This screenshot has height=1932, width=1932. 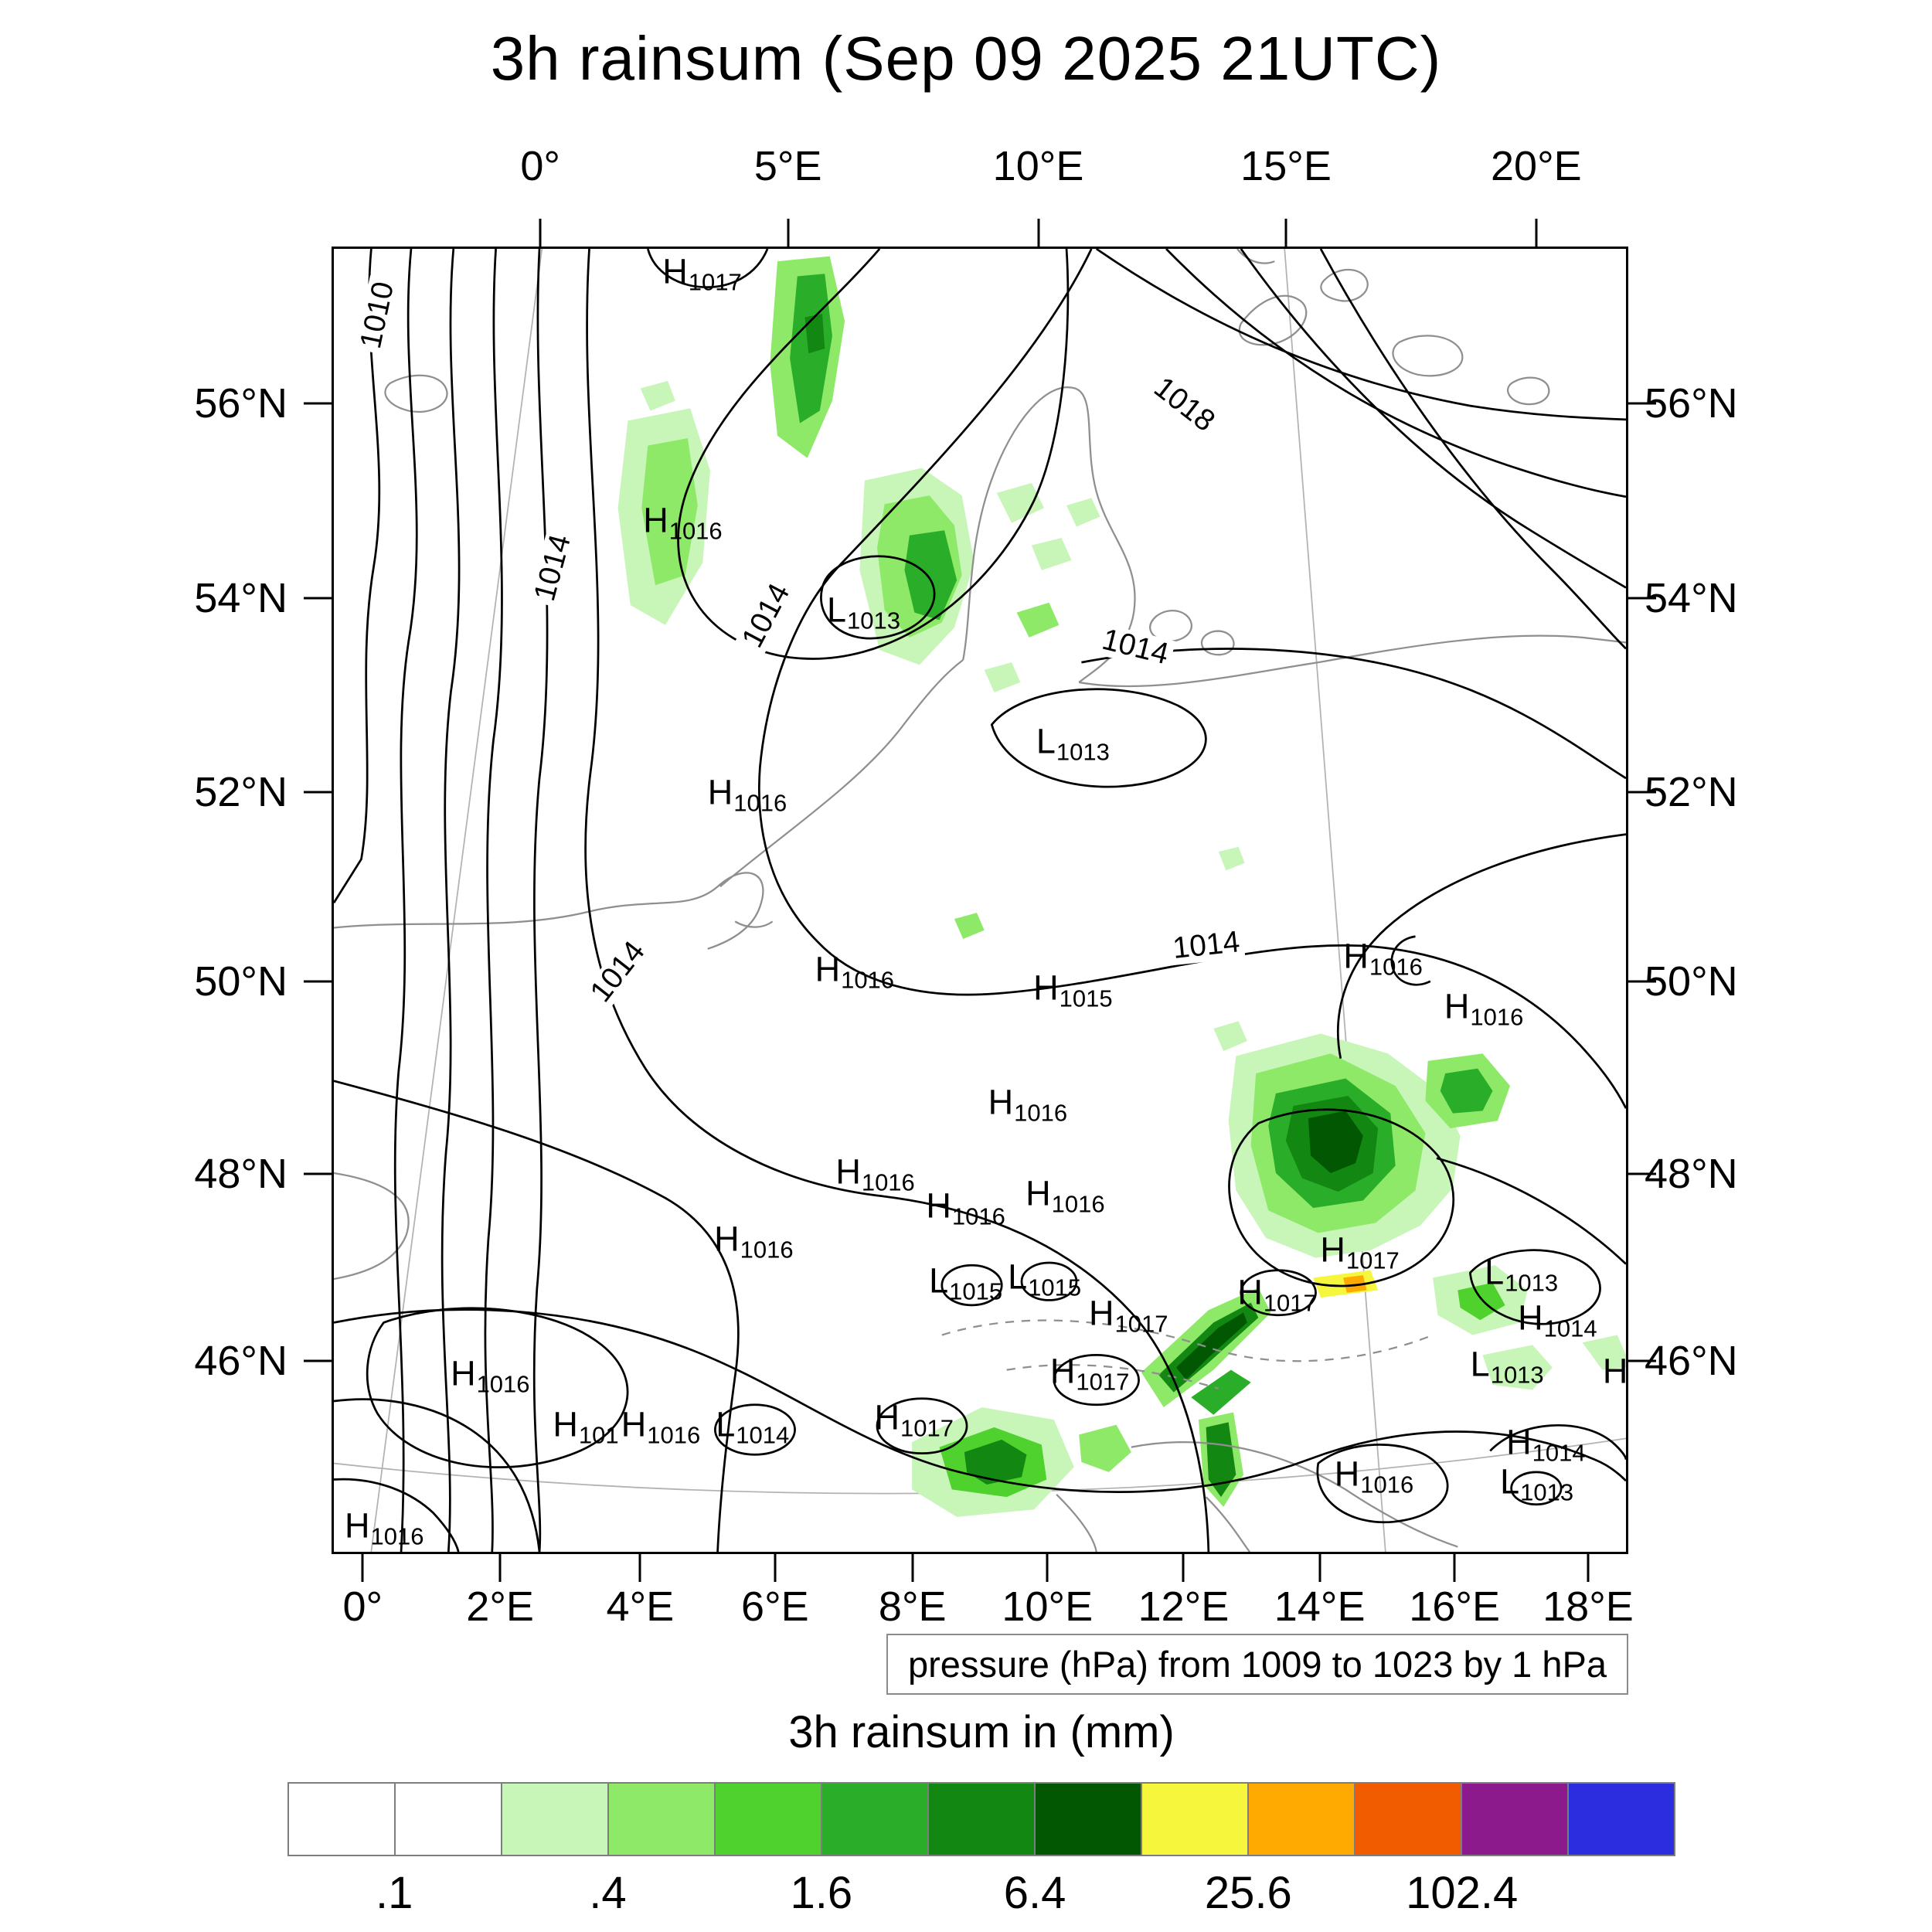 What do you see at coordinates (186, 900) in the screenshot?
I see `left-axis-labels: 56°N 54°N 52°N 50°N 48°N 46°N` at bounding box center [186, 900].